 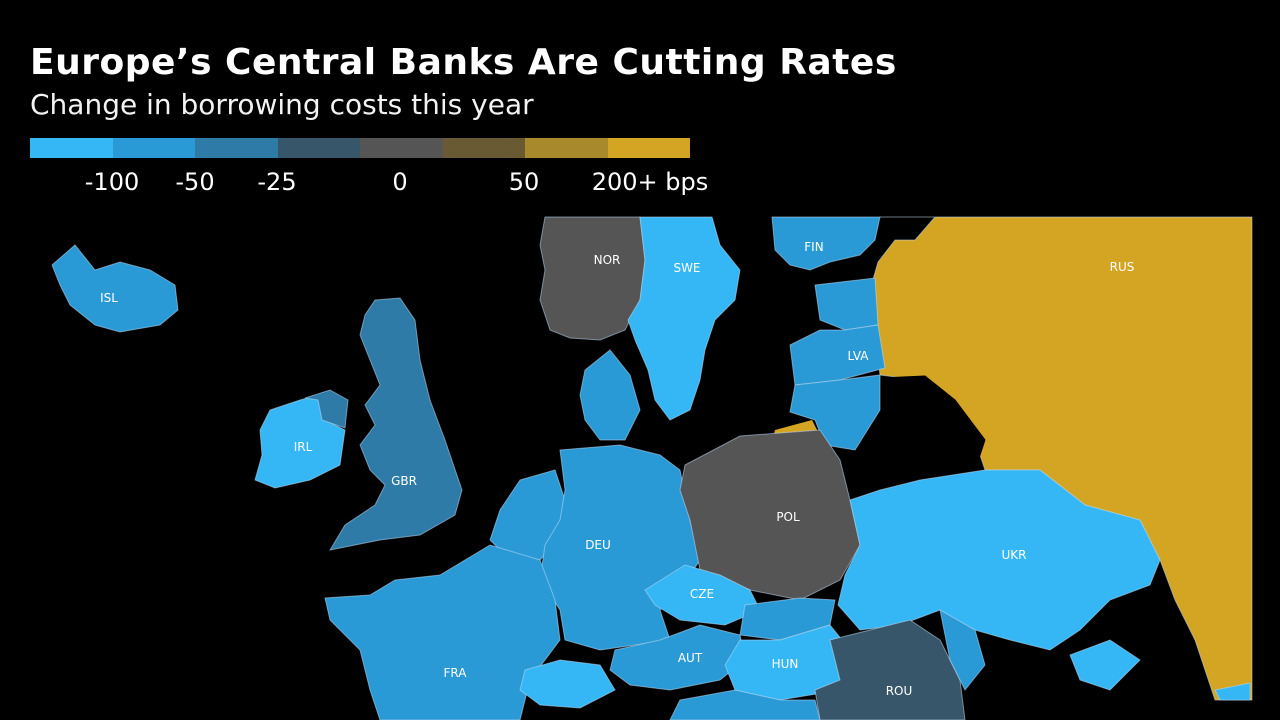 What do you see at coordinates (400, 182) in the screenshot?
I see `legend-tick-0: 0` at bounding box center [400, 182].